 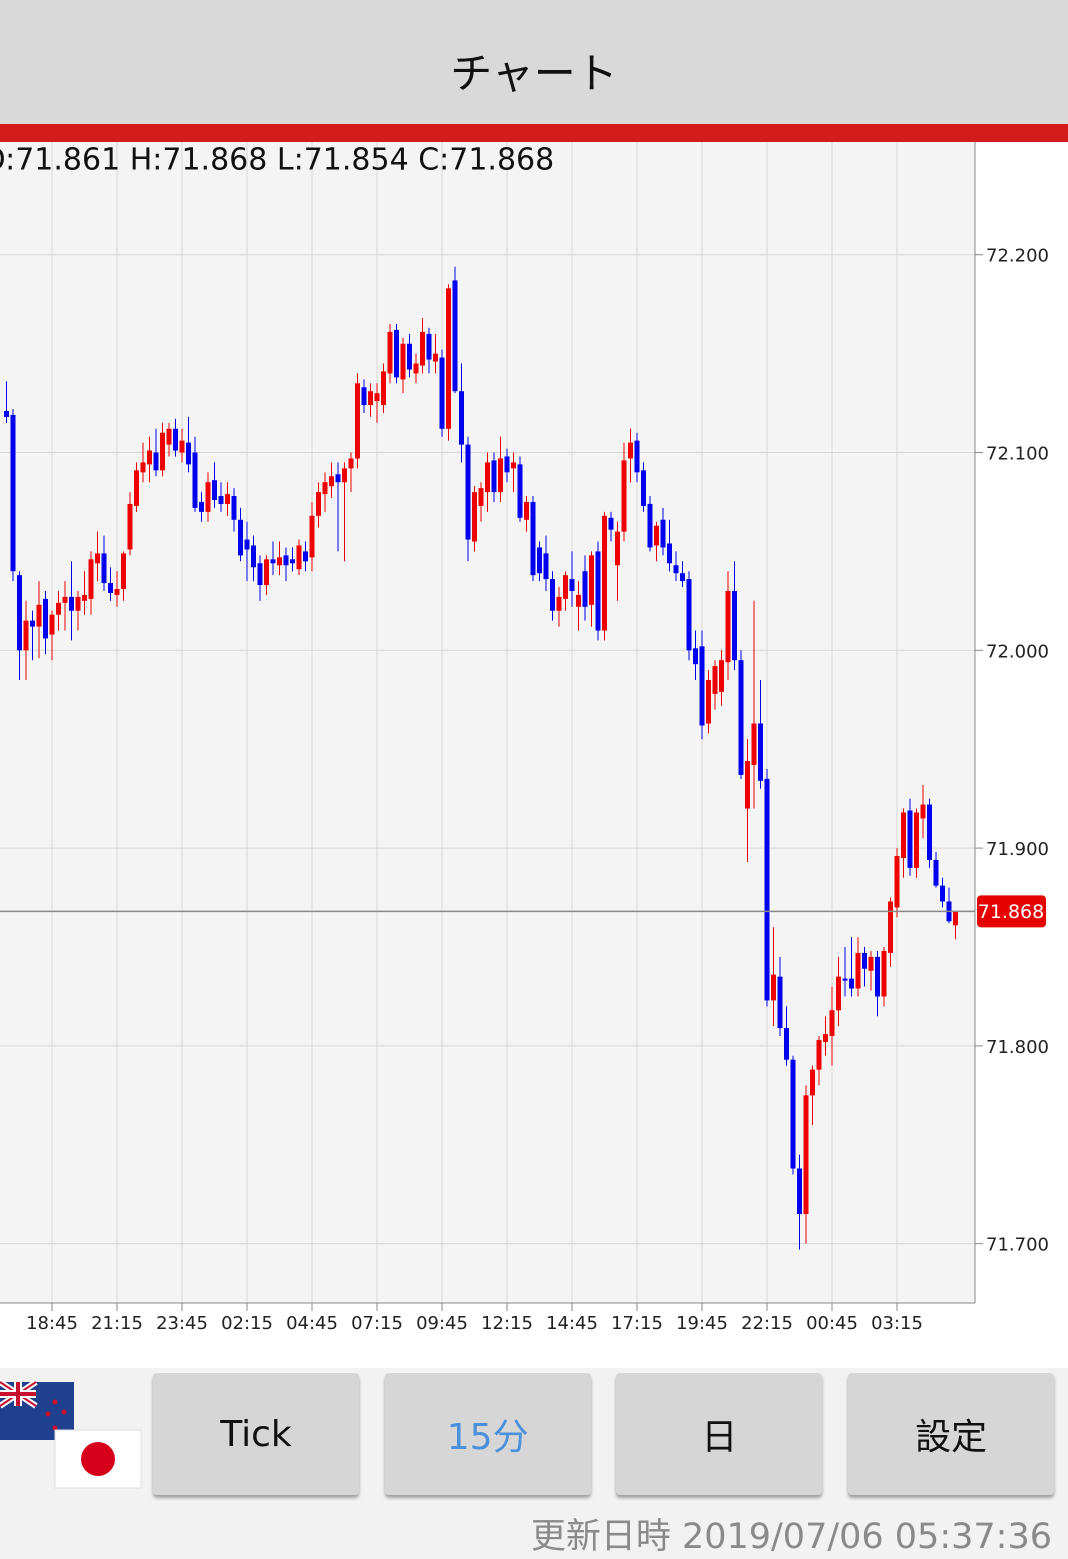 I want to click on currency-flags, so click(x=71, y=1434).